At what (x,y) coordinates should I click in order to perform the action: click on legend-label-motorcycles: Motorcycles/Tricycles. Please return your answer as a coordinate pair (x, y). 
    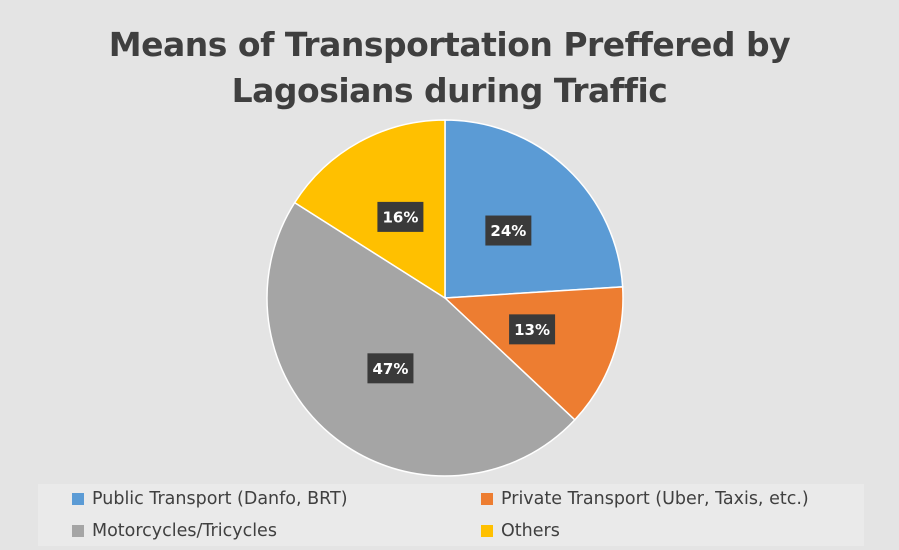
    Looking at the image, I should click on (184, 531).